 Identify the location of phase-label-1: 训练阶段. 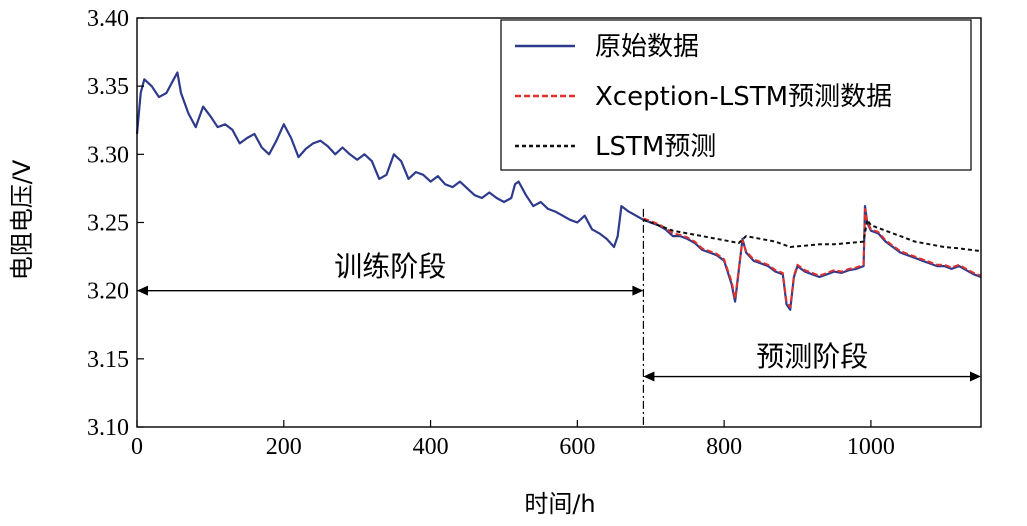
(390, 266).